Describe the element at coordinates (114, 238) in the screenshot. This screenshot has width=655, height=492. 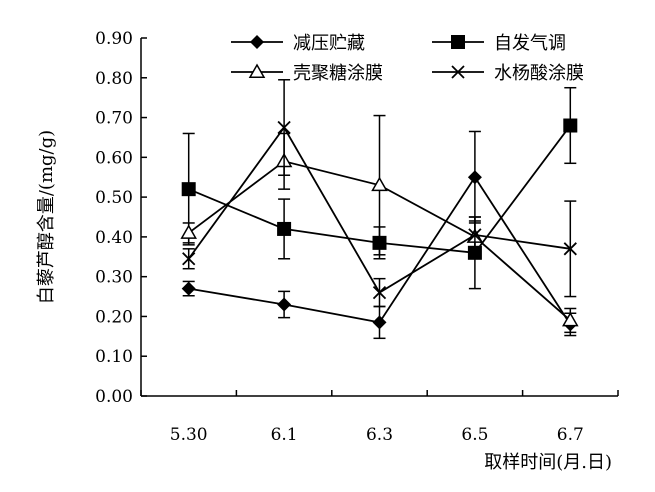
I see `y-tick-label: 0.40` at that location.